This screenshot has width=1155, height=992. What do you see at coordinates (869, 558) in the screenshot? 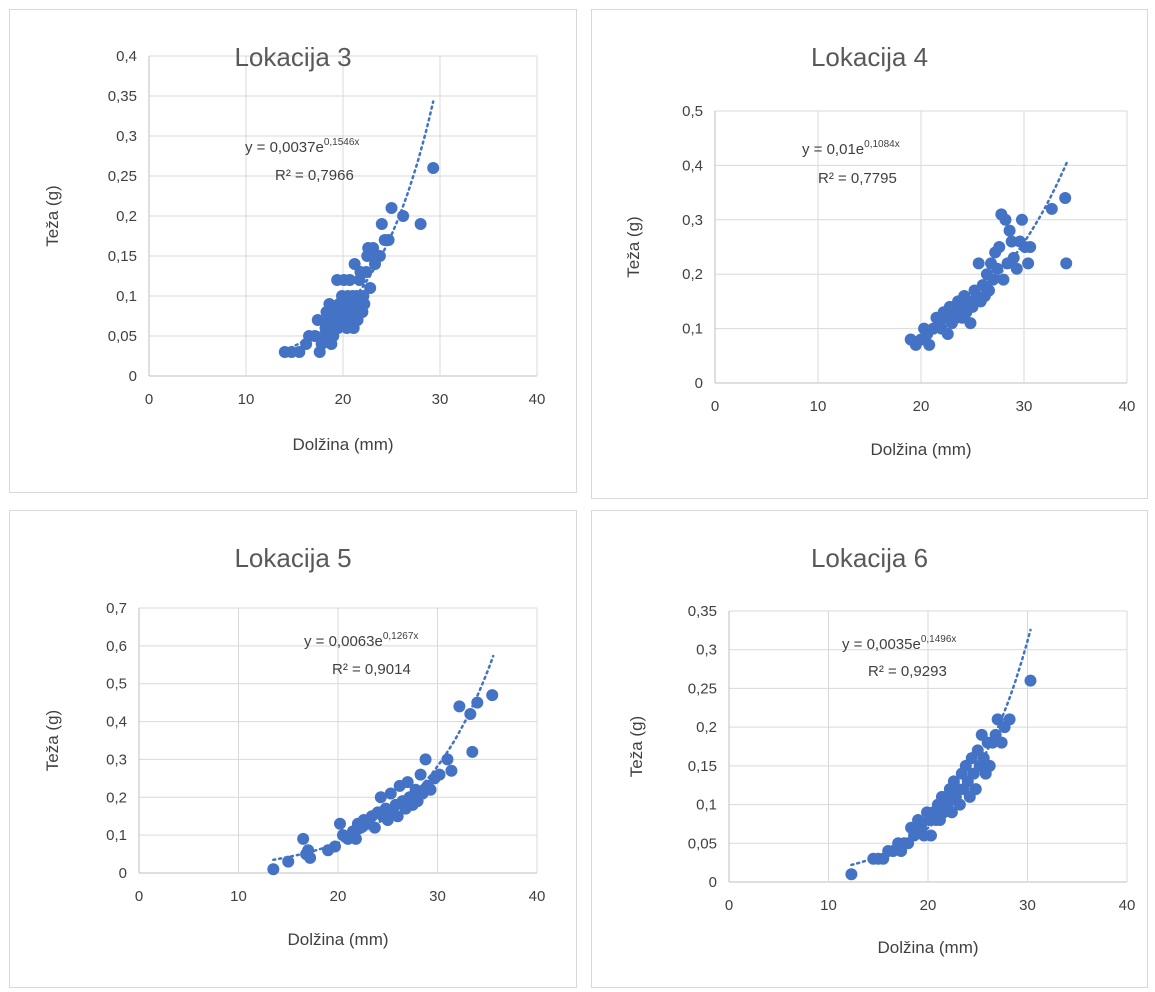
I see `chart-title: Lokacija 6` at bounding box center [869, 558].